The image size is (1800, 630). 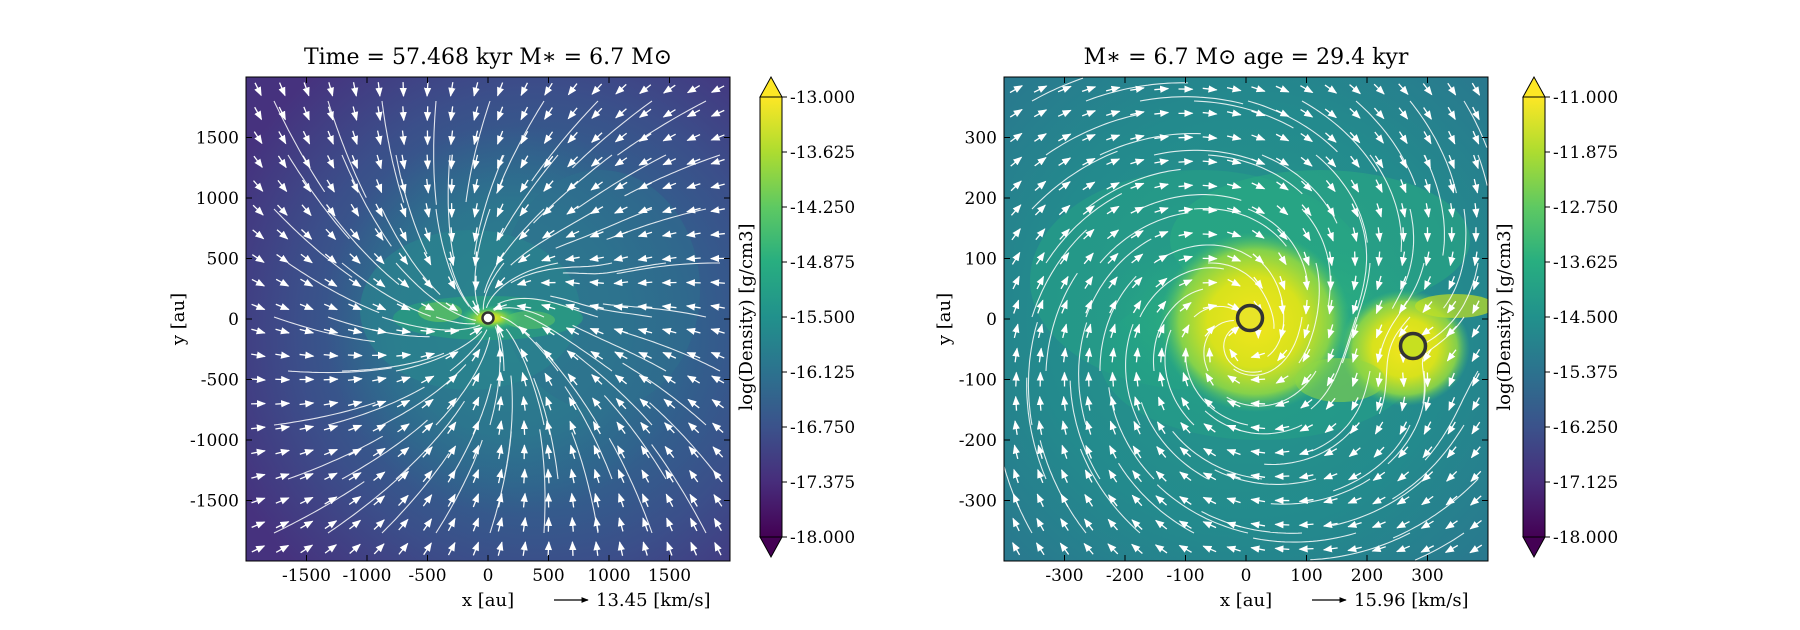 What do you see at coordinates (548, 576) in the screenshot?
I see `xtick-label: 500` at bounding box center [548, 576].